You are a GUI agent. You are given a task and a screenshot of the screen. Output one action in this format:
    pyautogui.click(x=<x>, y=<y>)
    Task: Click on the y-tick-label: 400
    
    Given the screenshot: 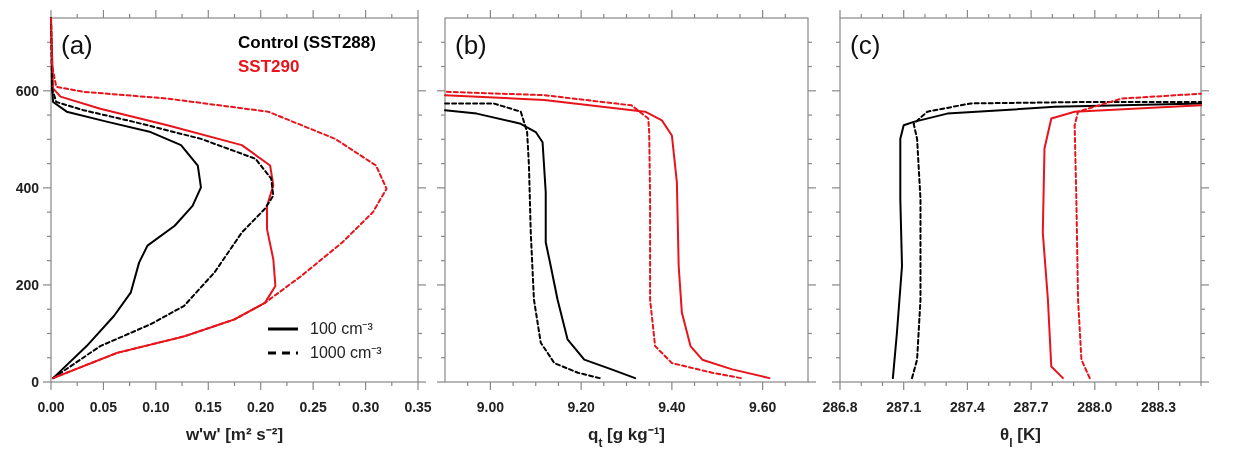 What is the action you would take?
    pyautogui.click(x=27, y=187)
    